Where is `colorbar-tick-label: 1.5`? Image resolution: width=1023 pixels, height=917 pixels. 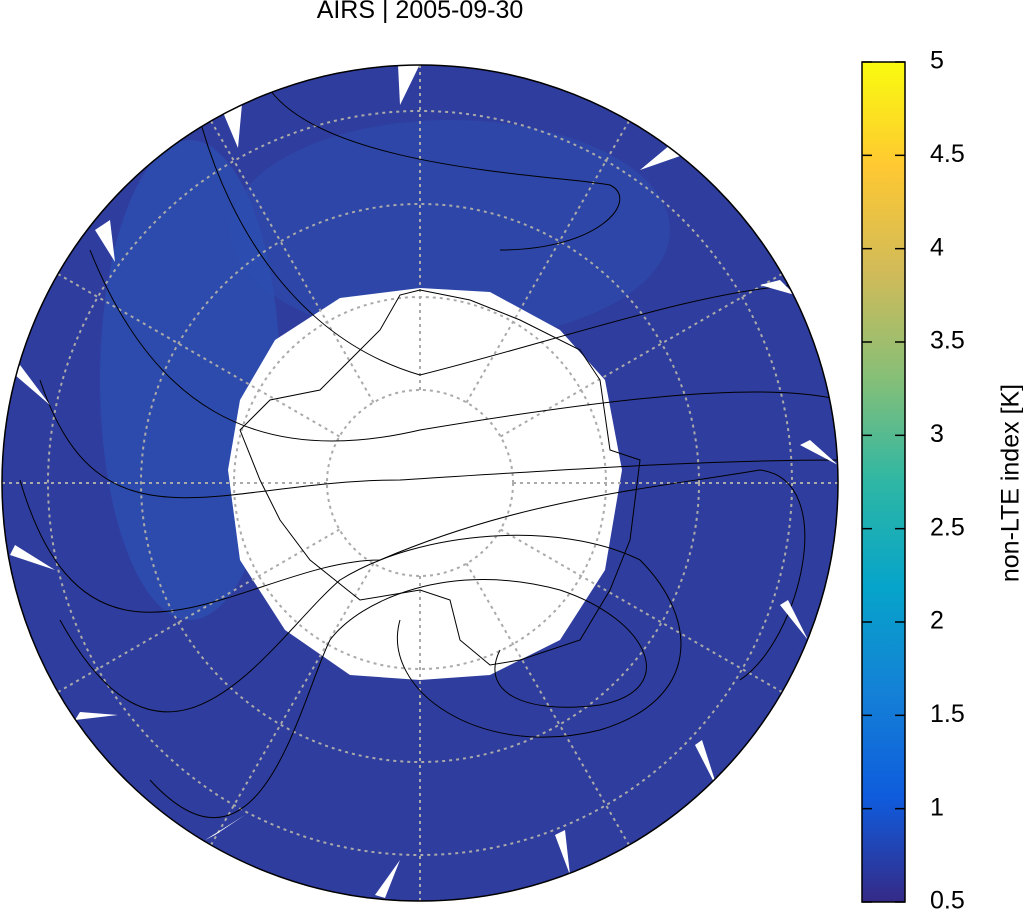
colorbar-tick-label: 1.5 is located at coordinates (947, 714).